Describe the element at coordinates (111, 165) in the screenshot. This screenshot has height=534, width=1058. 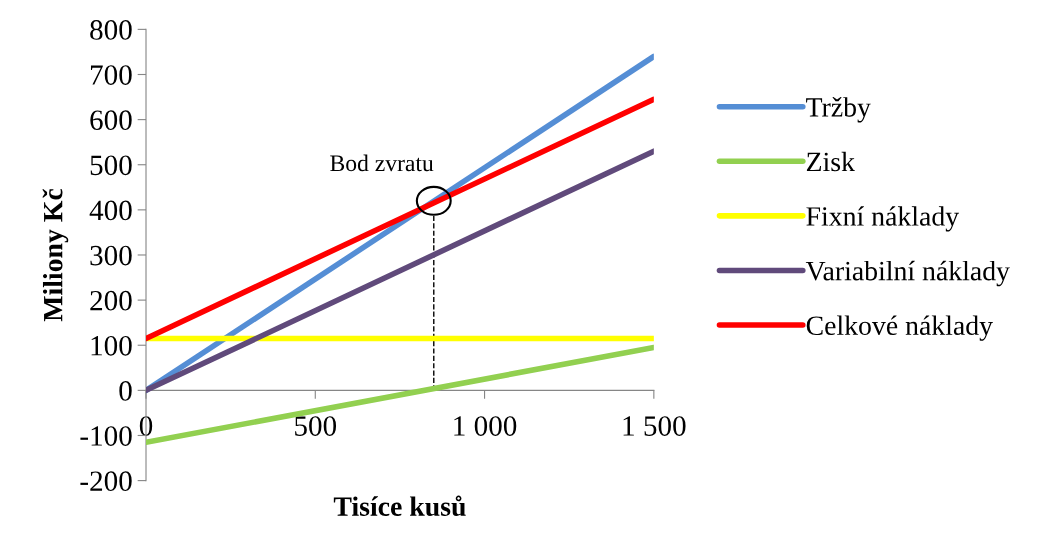
I see `y-tick-label: 500` at that location.